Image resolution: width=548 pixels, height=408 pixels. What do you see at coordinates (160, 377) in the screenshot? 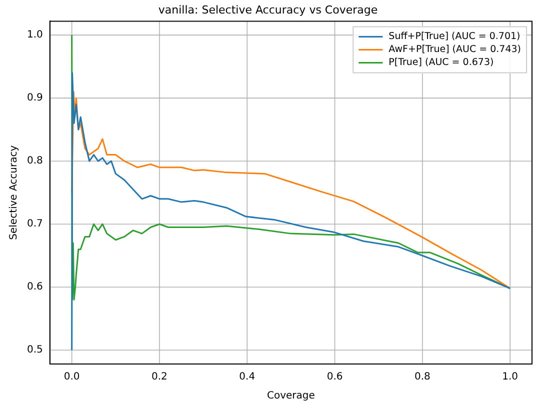
I see `x-tick-label: 0.2` at bounding box center [160, 377].